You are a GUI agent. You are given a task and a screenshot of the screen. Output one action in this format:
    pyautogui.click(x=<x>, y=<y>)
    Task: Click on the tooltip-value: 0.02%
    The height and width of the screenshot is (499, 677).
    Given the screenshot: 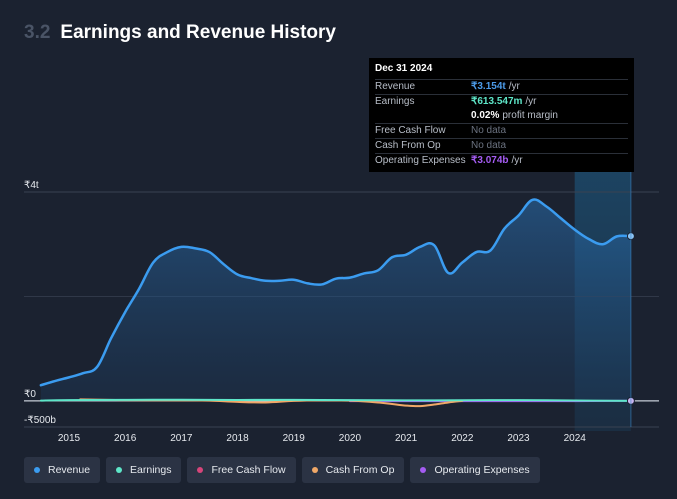 What is the action you would take?
    pyautogui.click(x=485, y=115)
    